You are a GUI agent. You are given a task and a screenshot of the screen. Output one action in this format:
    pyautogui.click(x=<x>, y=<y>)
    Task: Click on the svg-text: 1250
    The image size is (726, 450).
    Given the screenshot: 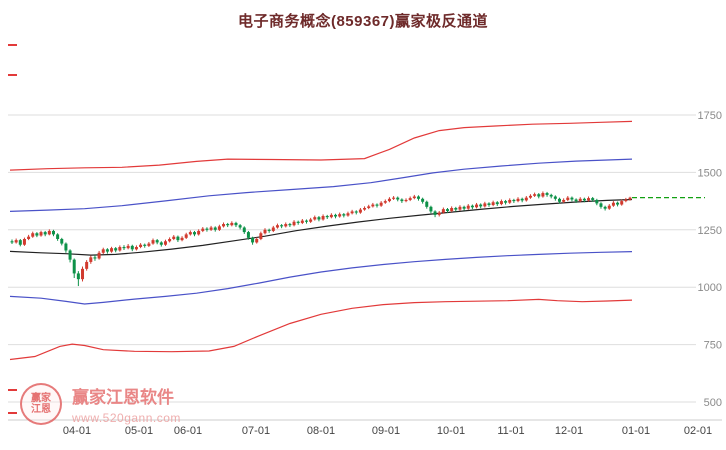 What is the action you would take?
    pyautogui.click(x=710, y=231)
    